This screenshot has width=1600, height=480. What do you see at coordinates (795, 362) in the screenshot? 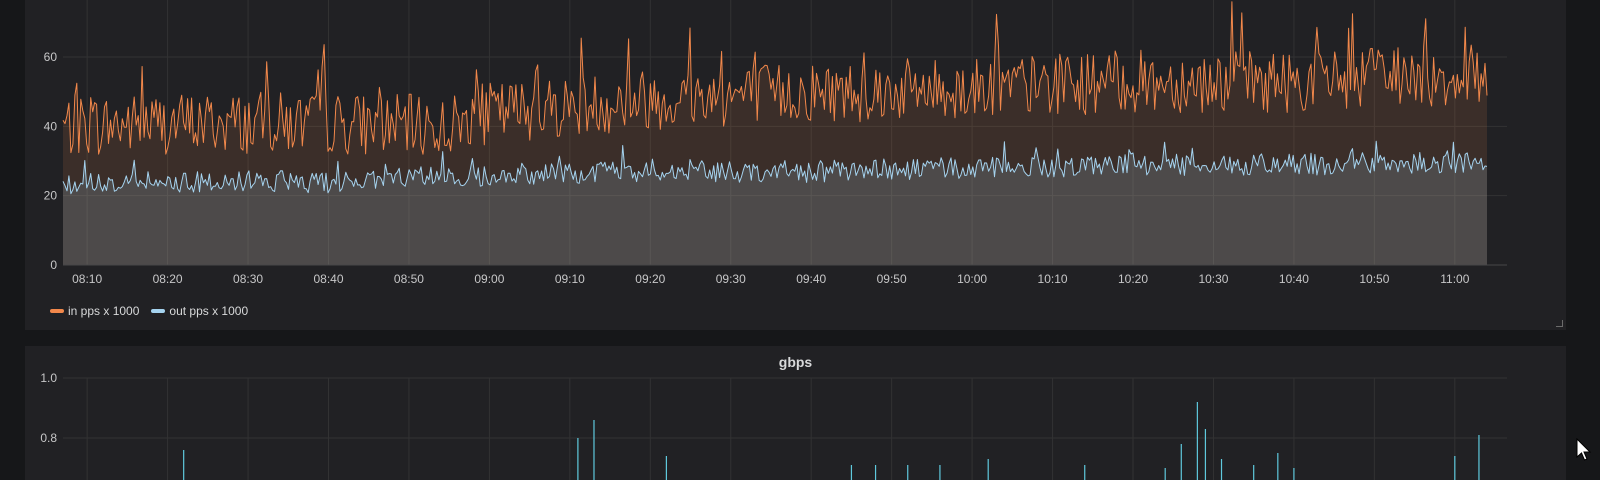
I see `panel-title: gbps` at bounding box center [795, 362].